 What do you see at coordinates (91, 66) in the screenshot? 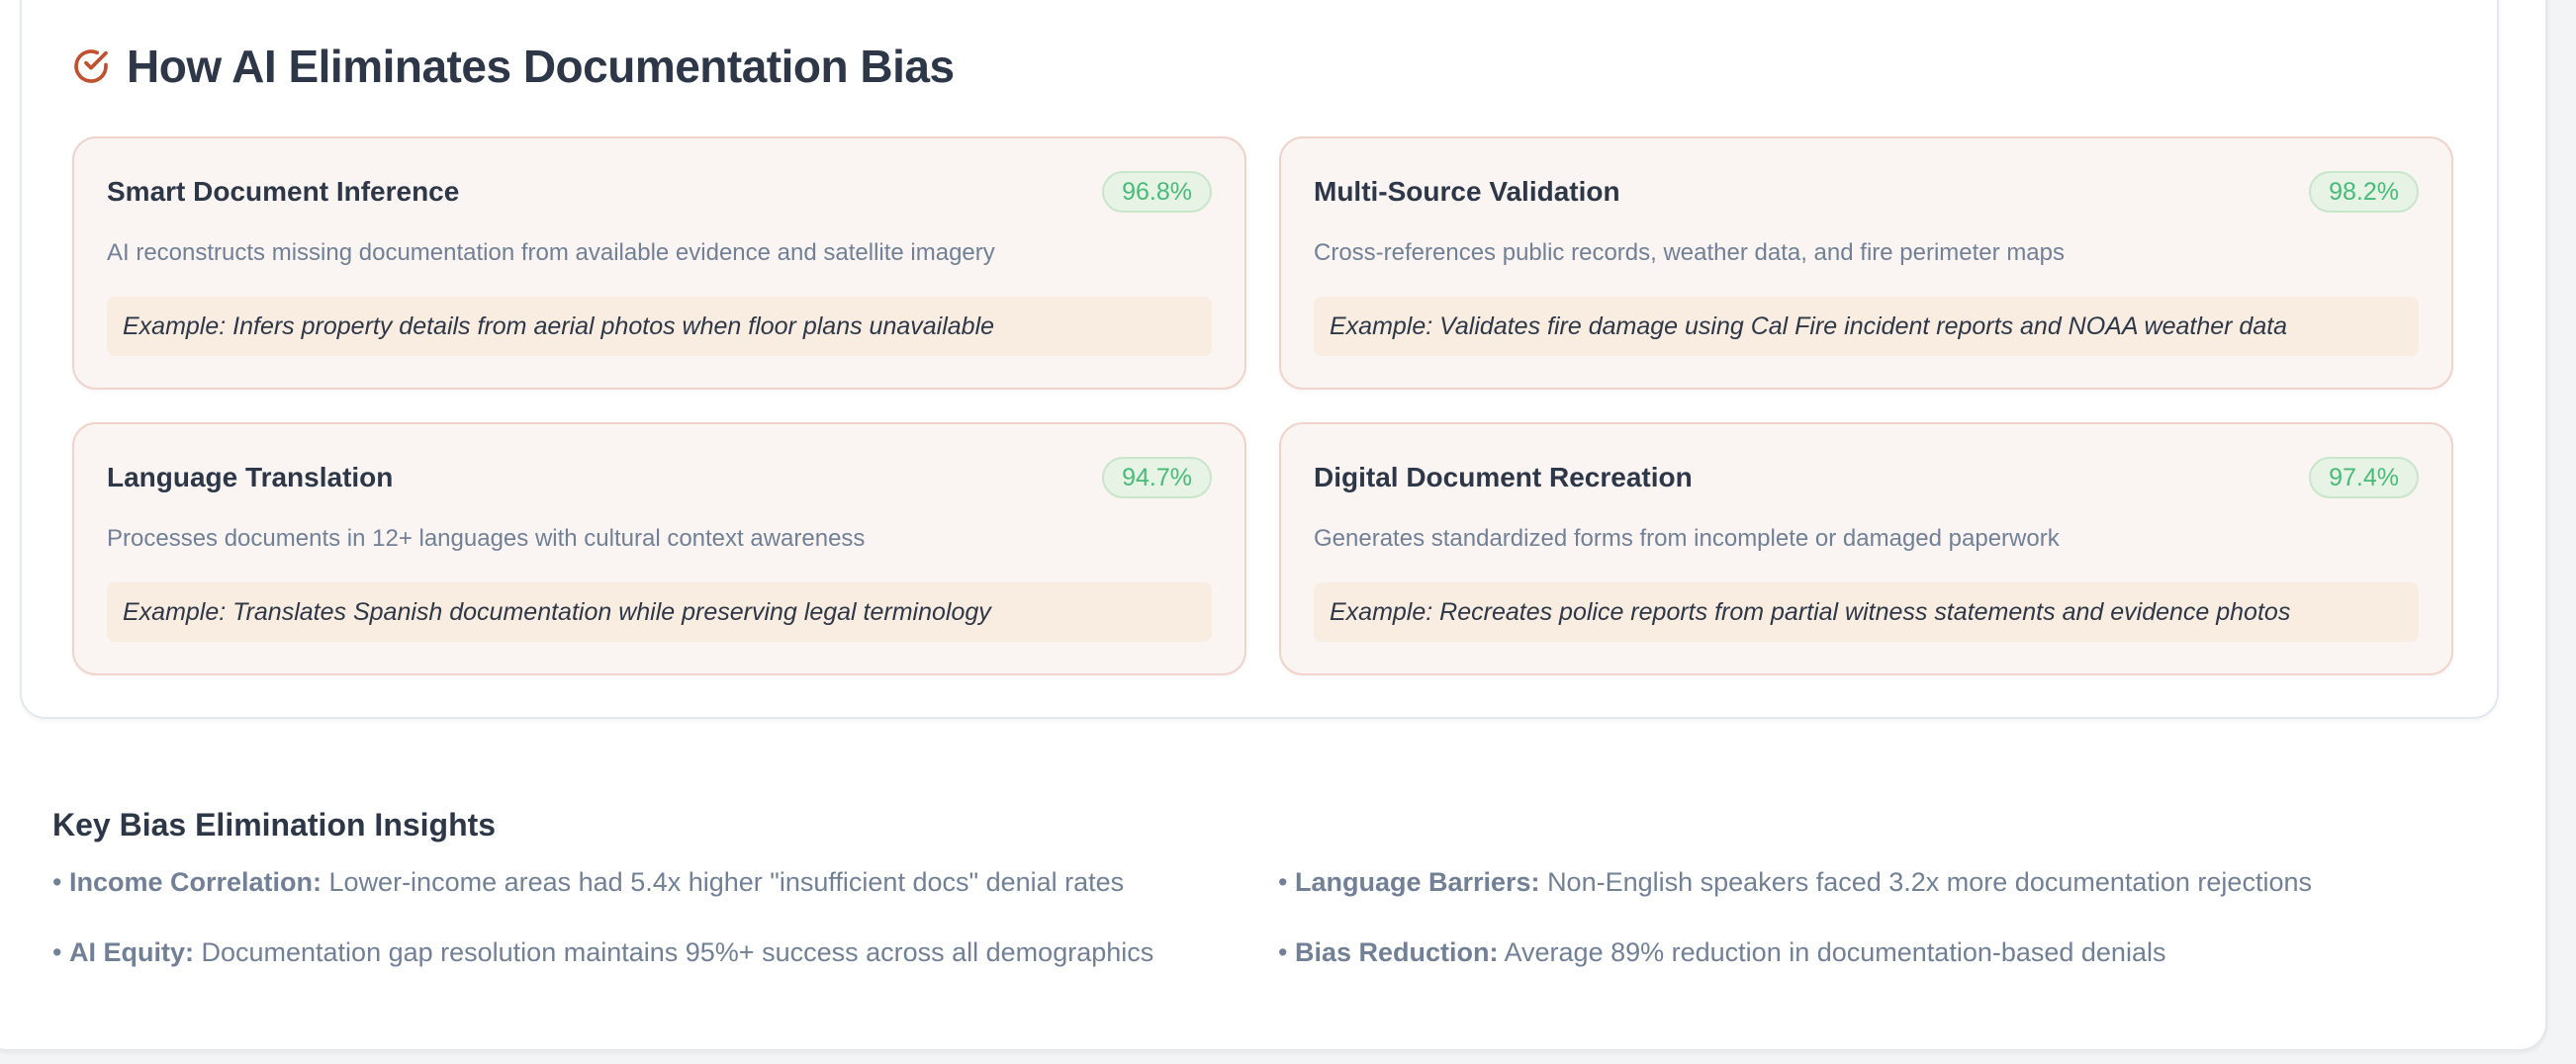
I see `check-circle-icon` at bounding box center [91, 66].